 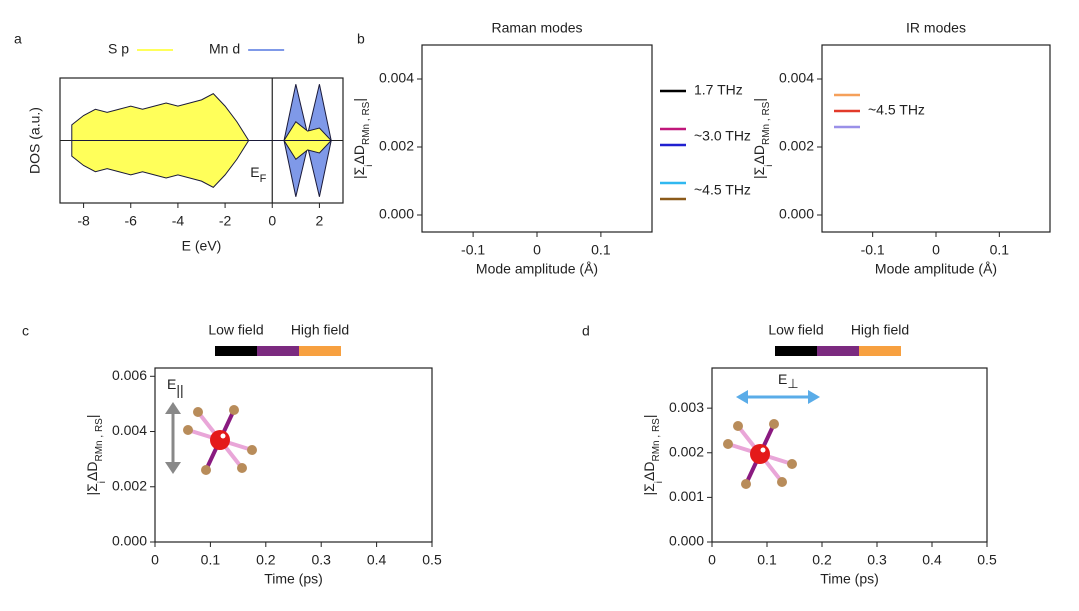 What do you see at coordinates (179, 390) in the screenshot?
I see `label-part: ||` at bounding box center [179, 390].